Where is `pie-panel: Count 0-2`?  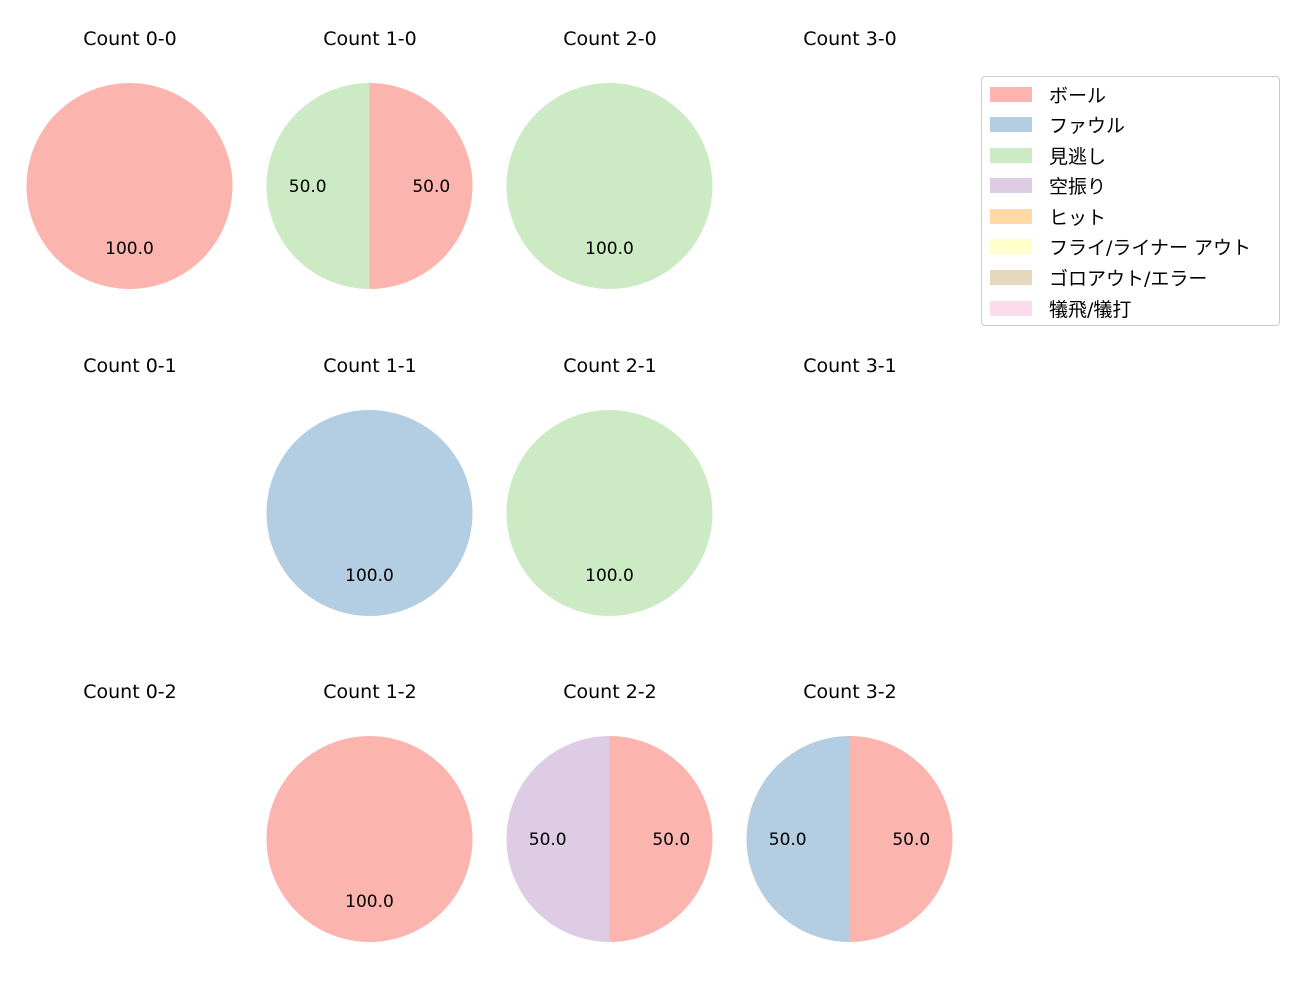
pie-panel: Count 0-2 is located at coordinates (130, 828).